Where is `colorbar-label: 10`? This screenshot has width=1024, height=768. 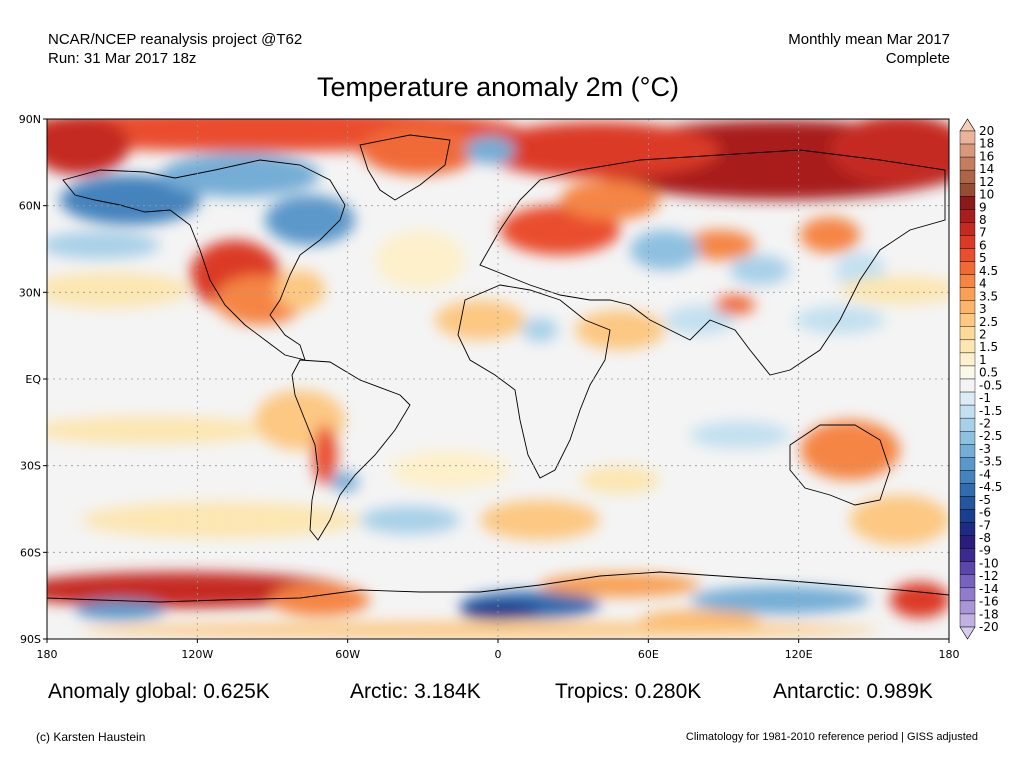 colorbar-label: 10 is located at coordinates (986, 195).